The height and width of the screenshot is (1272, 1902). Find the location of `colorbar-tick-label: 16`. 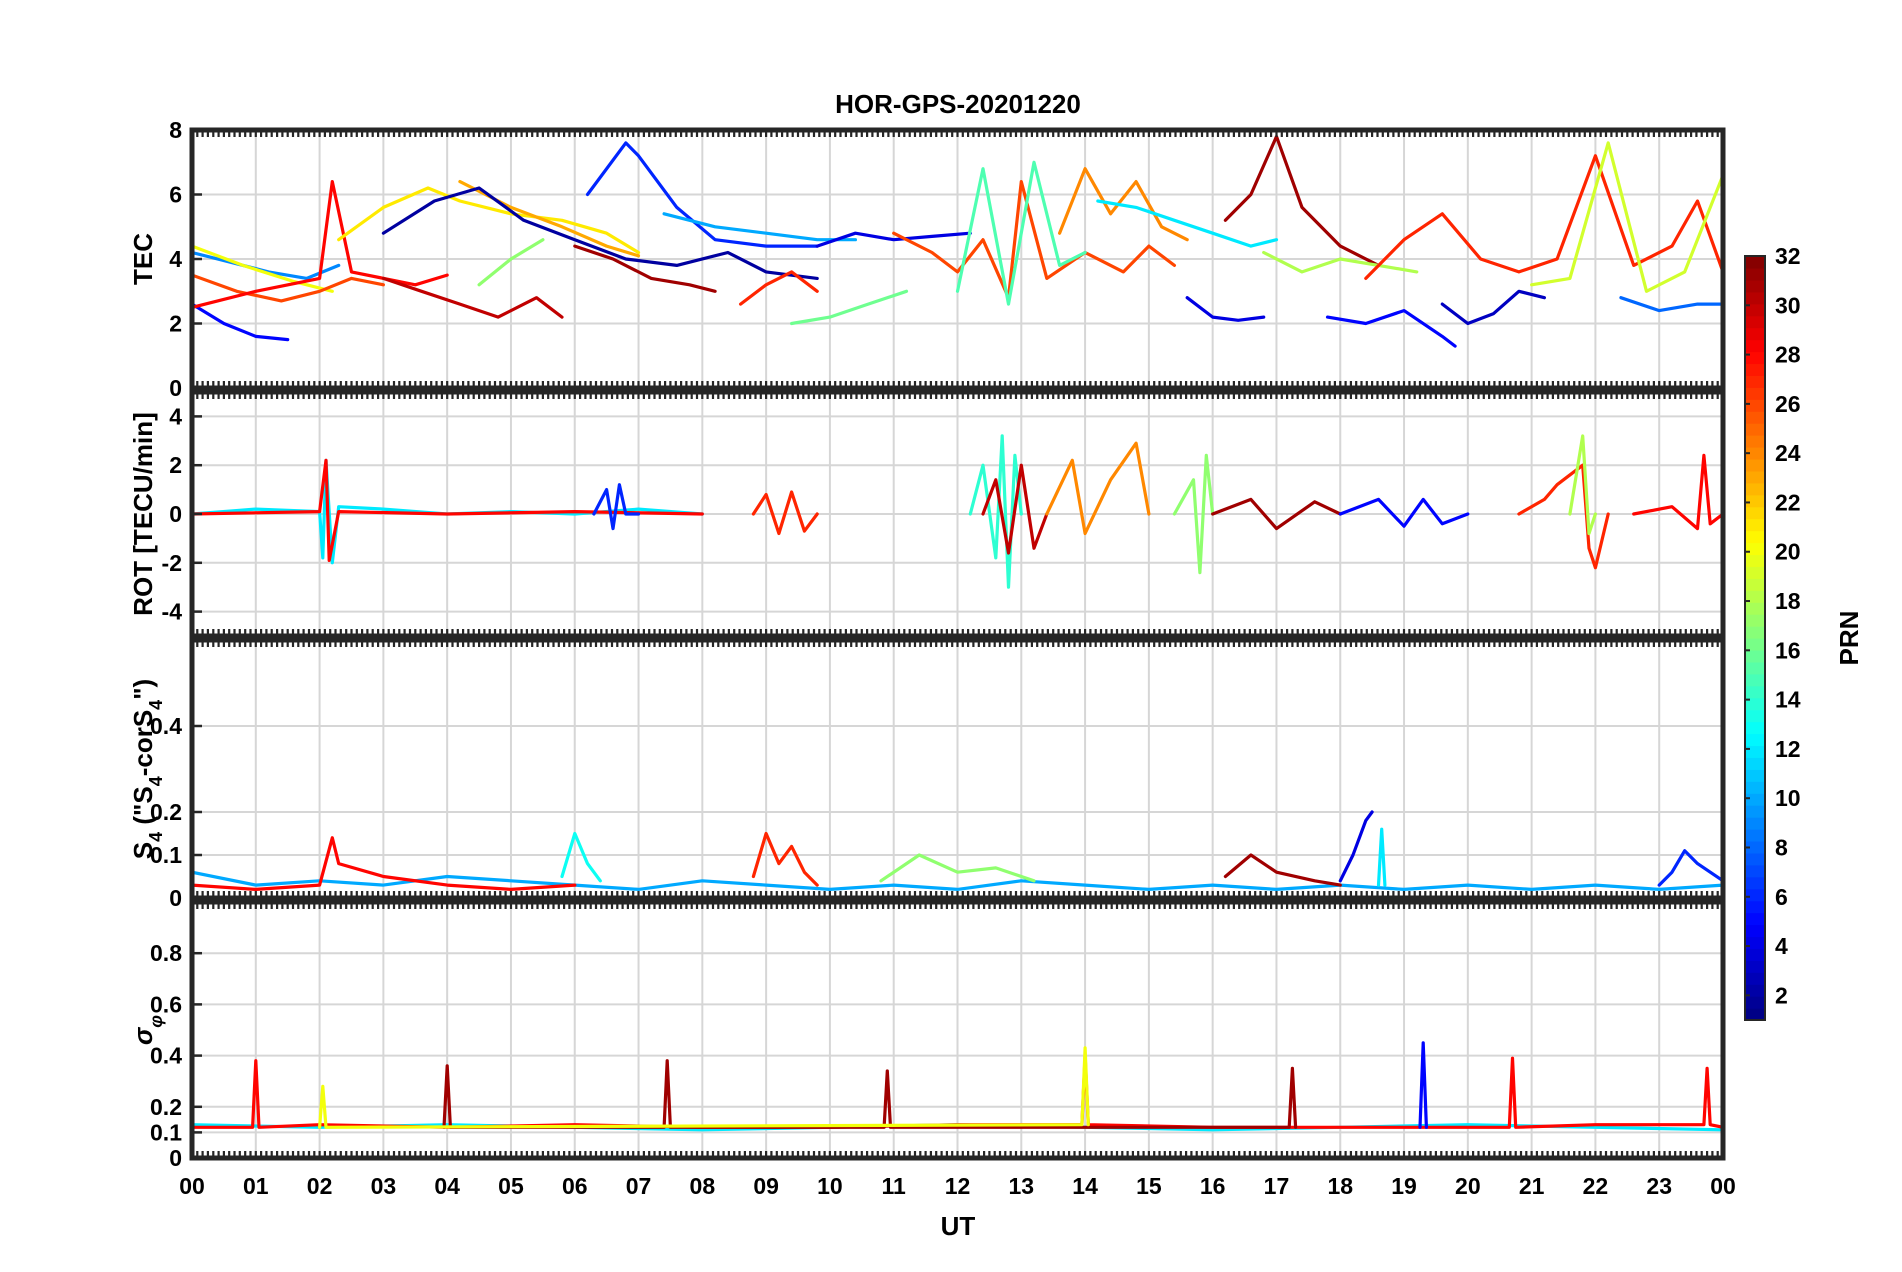

colorbar-tick-label: 16 is located at coordinates (1788, 650).